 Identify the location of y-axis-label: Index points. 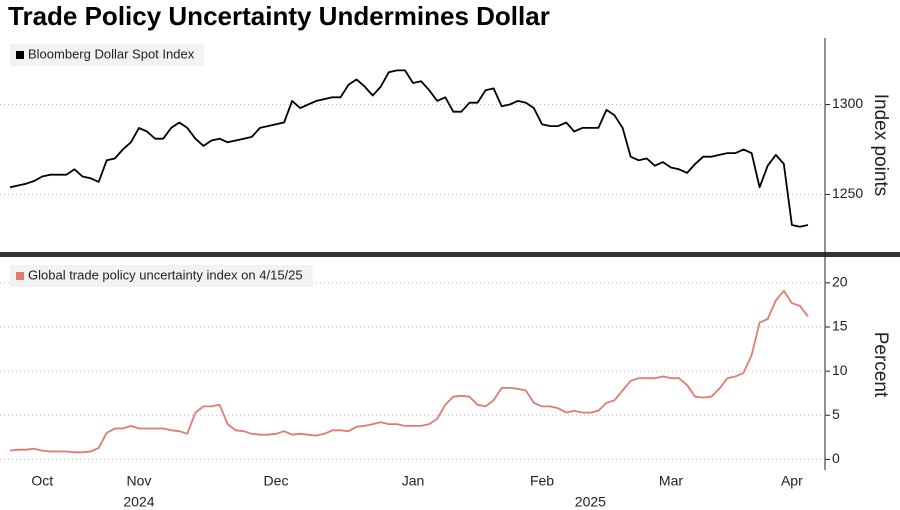
(880, 145).